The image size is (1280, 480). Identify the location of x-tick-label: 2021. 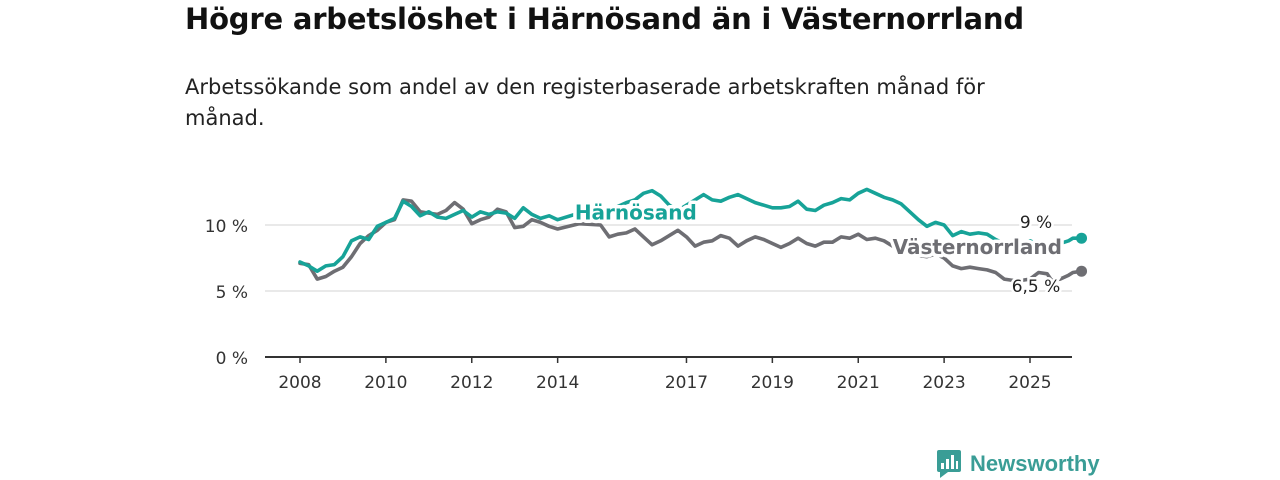
(858, 383).